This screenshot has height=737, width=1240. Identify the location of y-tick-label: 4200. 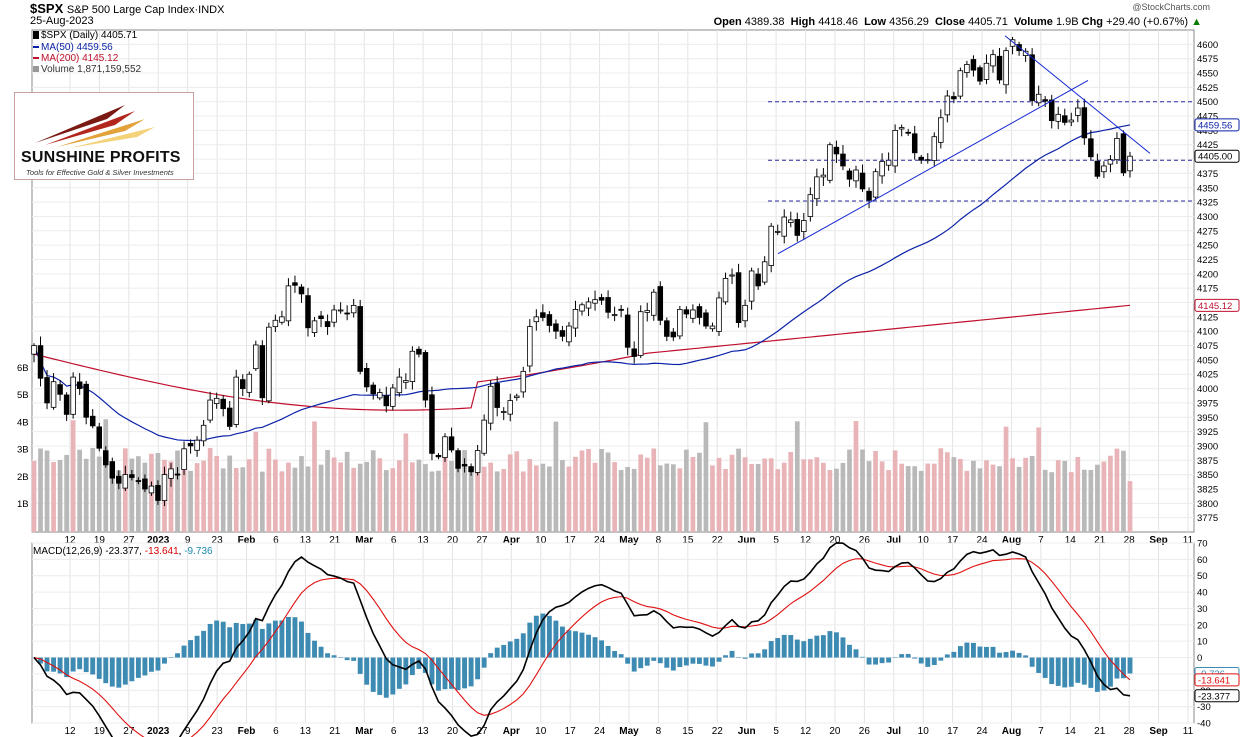
(1207, 274).